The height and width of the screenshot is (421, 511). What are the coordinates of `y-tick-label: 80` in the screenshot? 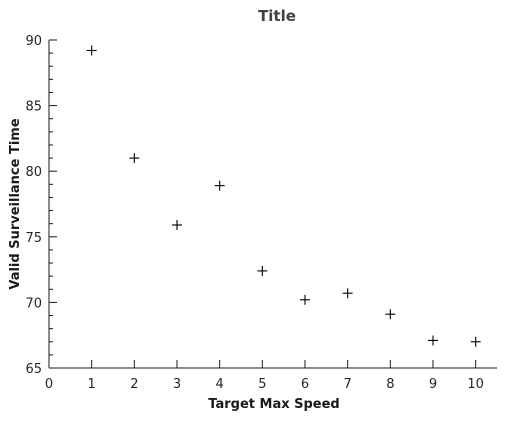 It's located at (33, 172).